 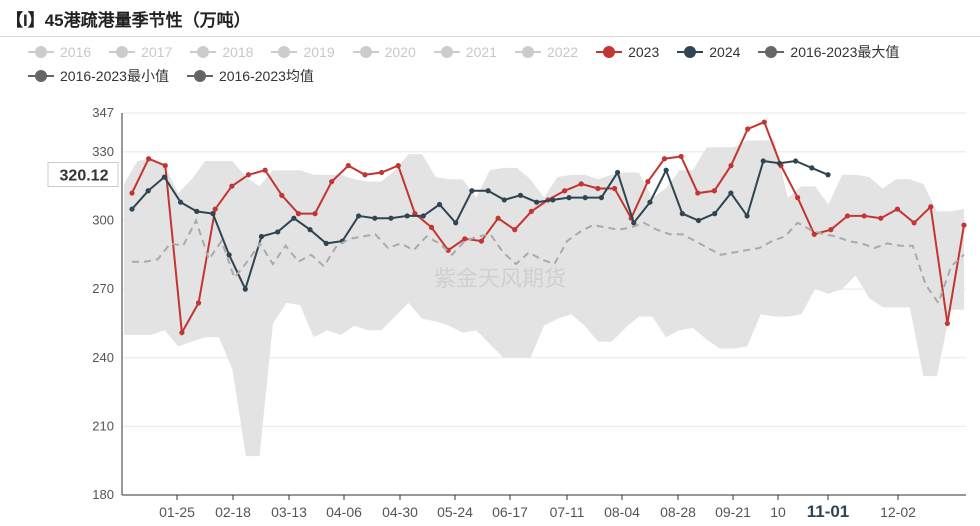 What do you see at coordinates (103, 425) in the screenshot?
I see `y-tick-label: 210` at bounding box center [103, 425].